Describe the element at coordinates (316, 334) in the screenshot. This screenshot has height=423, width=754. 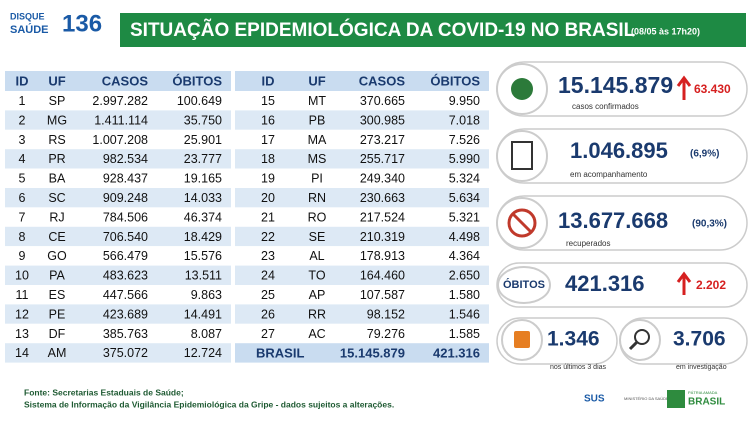
I see `table-cell: AC` at that location.